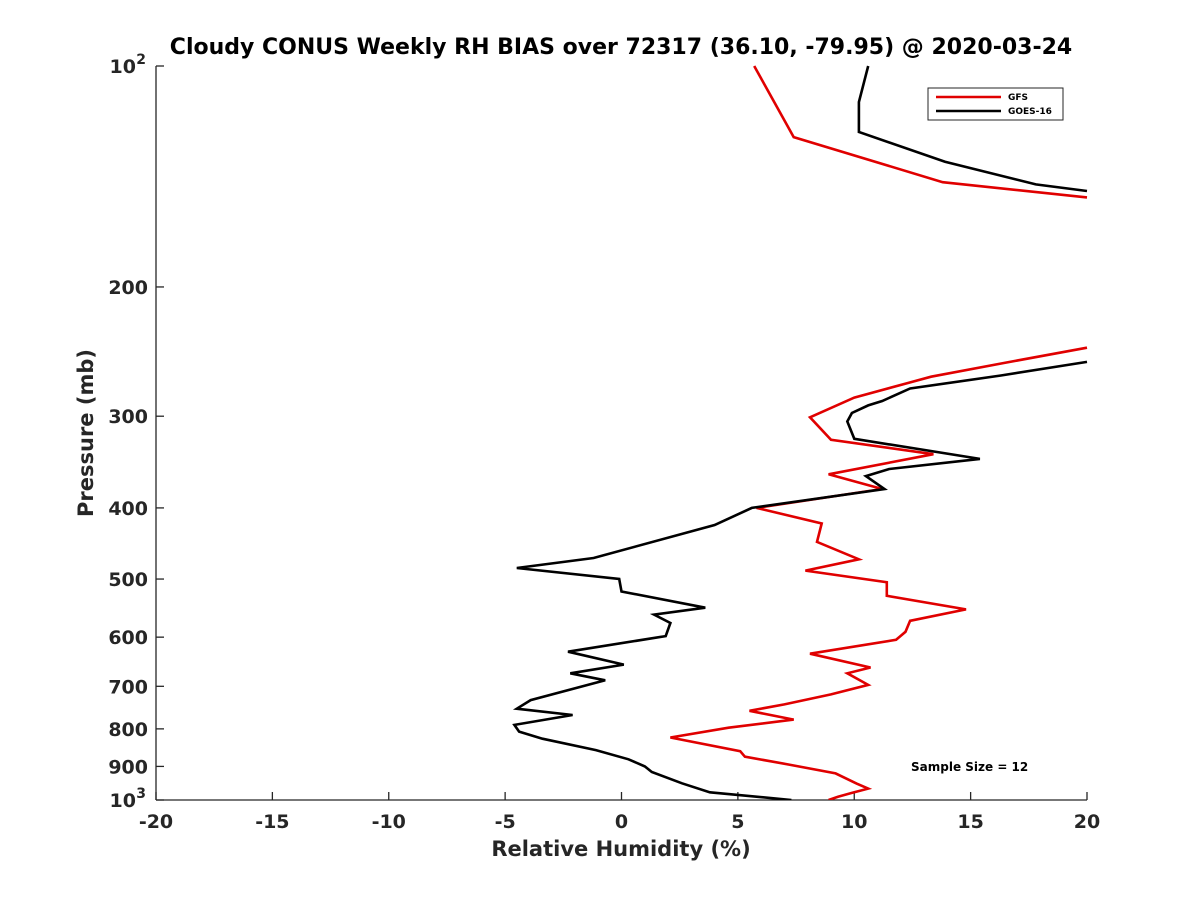 The image size is (1200, 900). Describe the element at coordinates (1018, 98) in the screenshot. I see `legend-label-gfs: GFS` at that location.